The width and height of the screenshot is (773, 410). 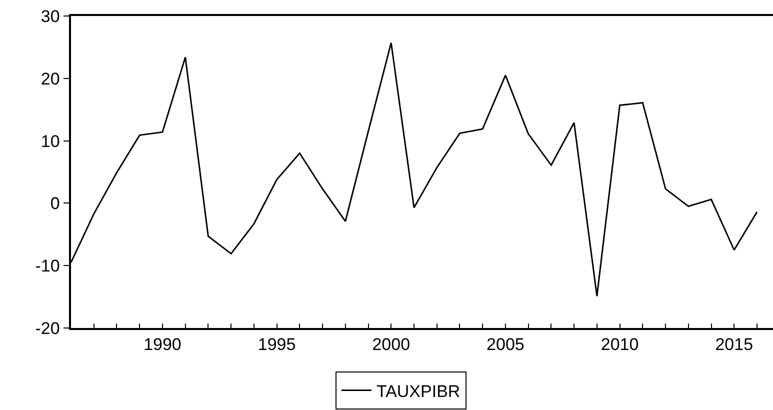 What do you see at coordinates (50, 16) in the screenshot?
I see `y-tick-label: 30` at bounding box center [50, 16].